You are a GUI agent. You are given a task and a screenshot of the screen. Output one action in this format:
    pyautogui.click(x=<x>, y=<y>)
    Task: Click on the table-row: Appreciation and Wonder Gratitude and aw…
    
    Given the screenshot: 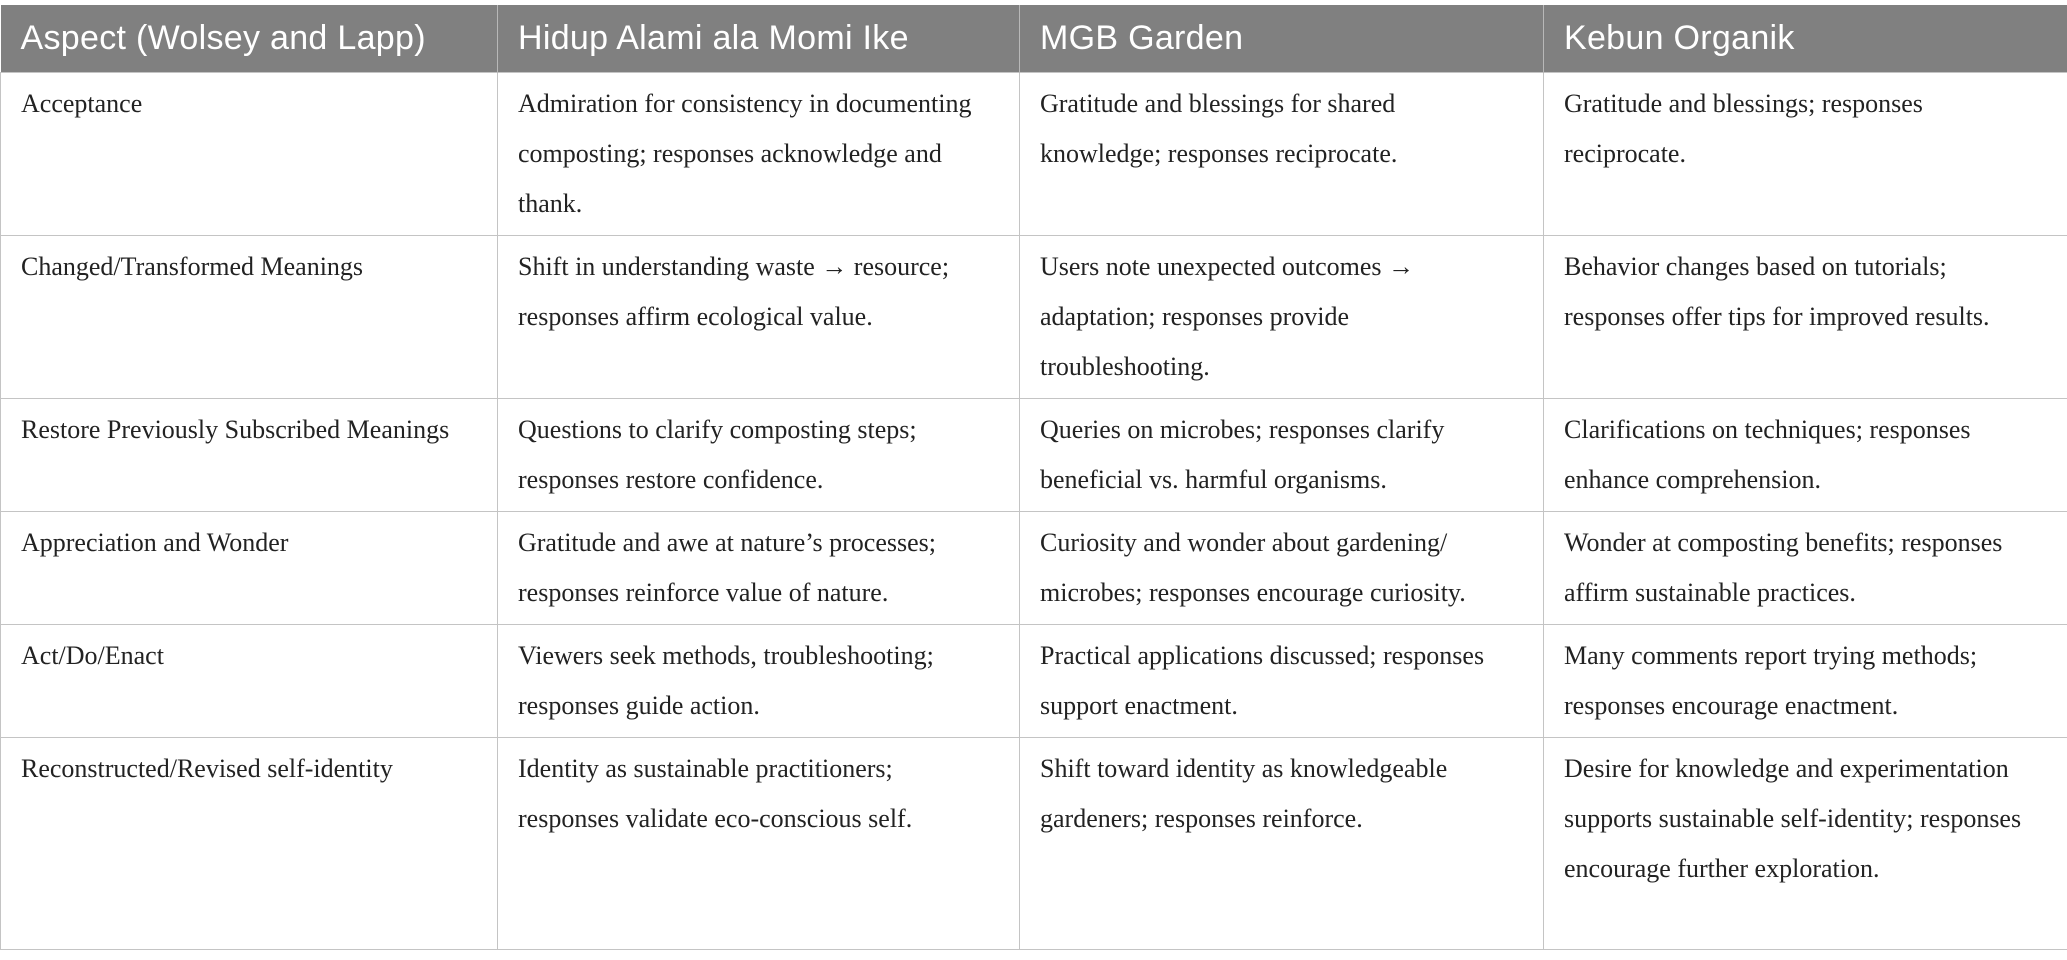 What is the action you would take?
    pyautogui.click(x=1033, y=568)
    